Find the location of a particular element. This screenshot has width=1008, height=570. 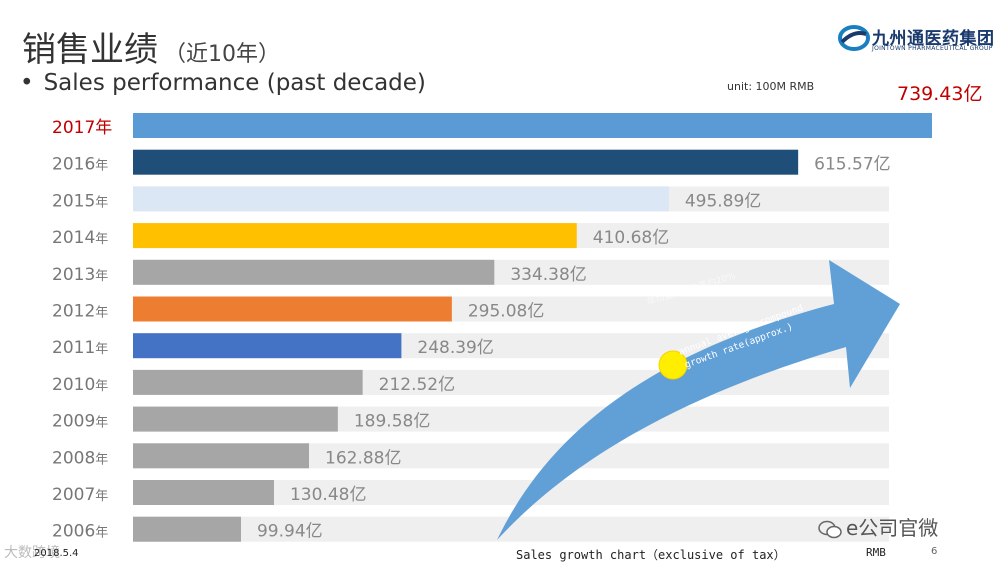

category-label: 2016年 is located at coordinates (80, 165).